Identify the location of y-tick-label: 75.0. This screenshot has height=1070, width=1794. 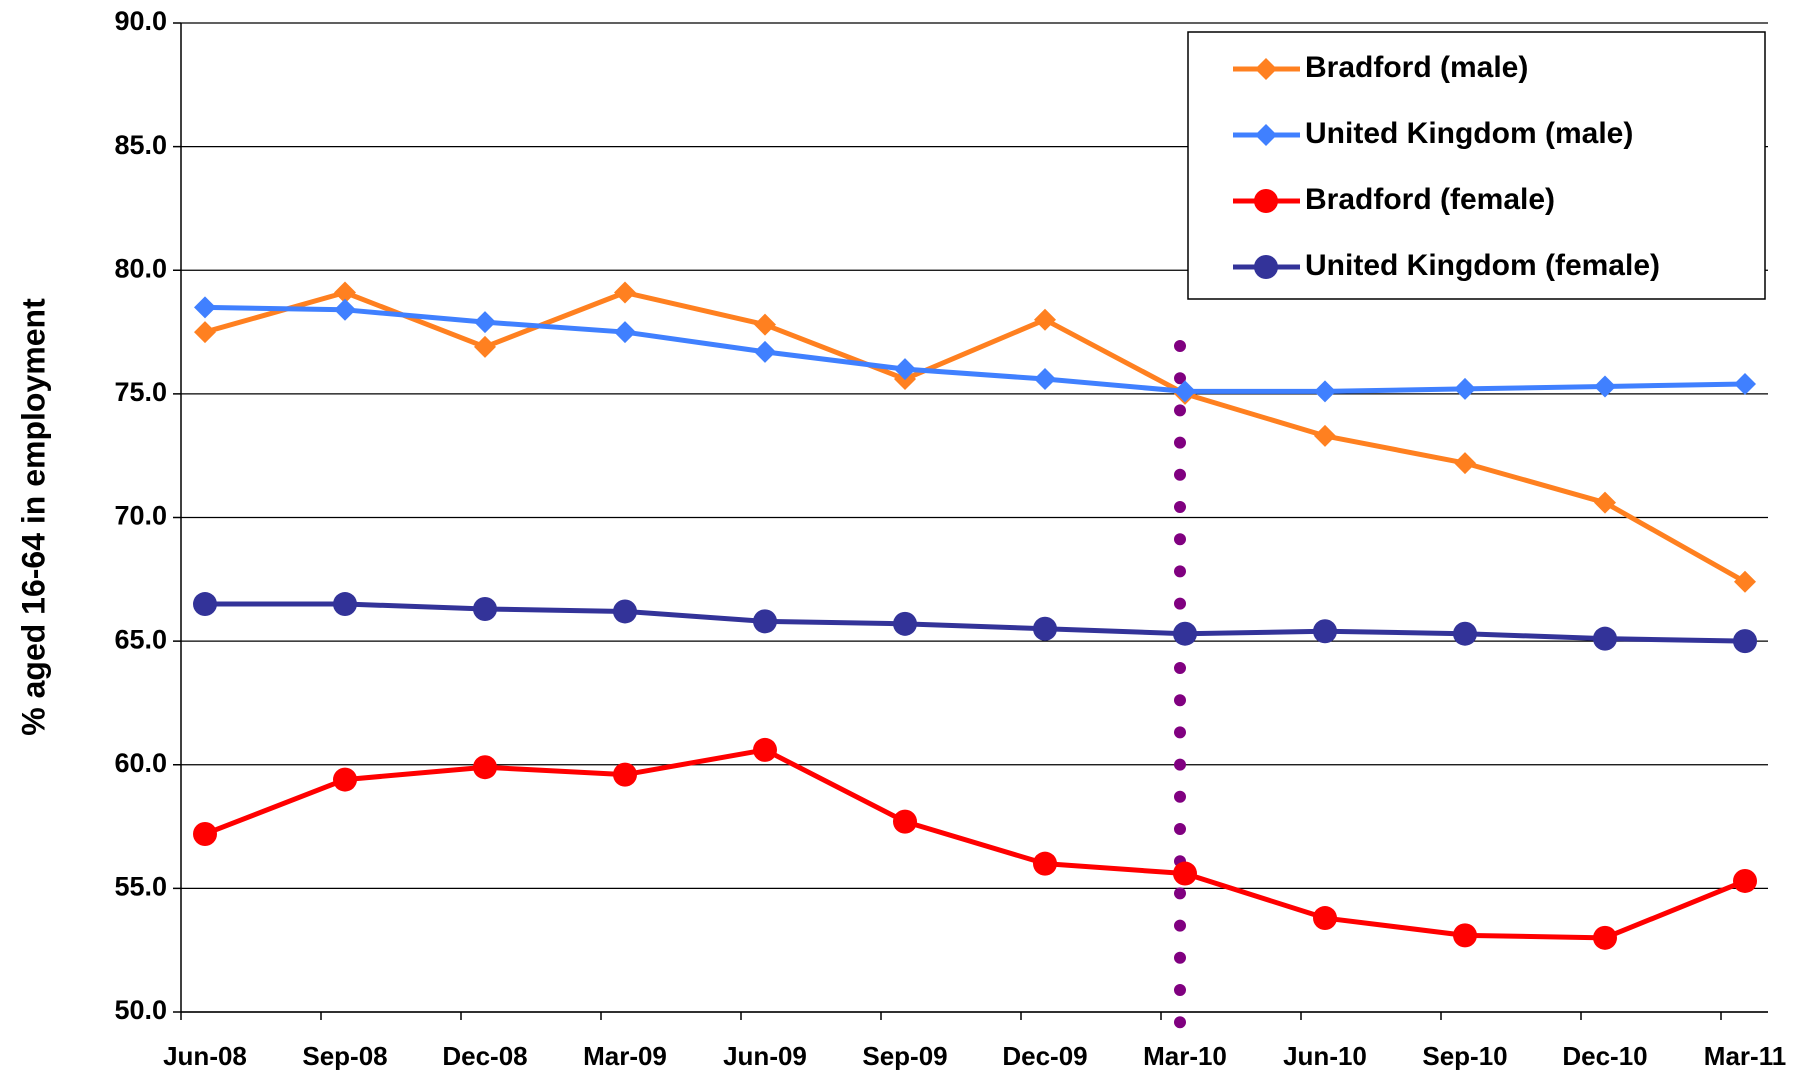
(140, 392).